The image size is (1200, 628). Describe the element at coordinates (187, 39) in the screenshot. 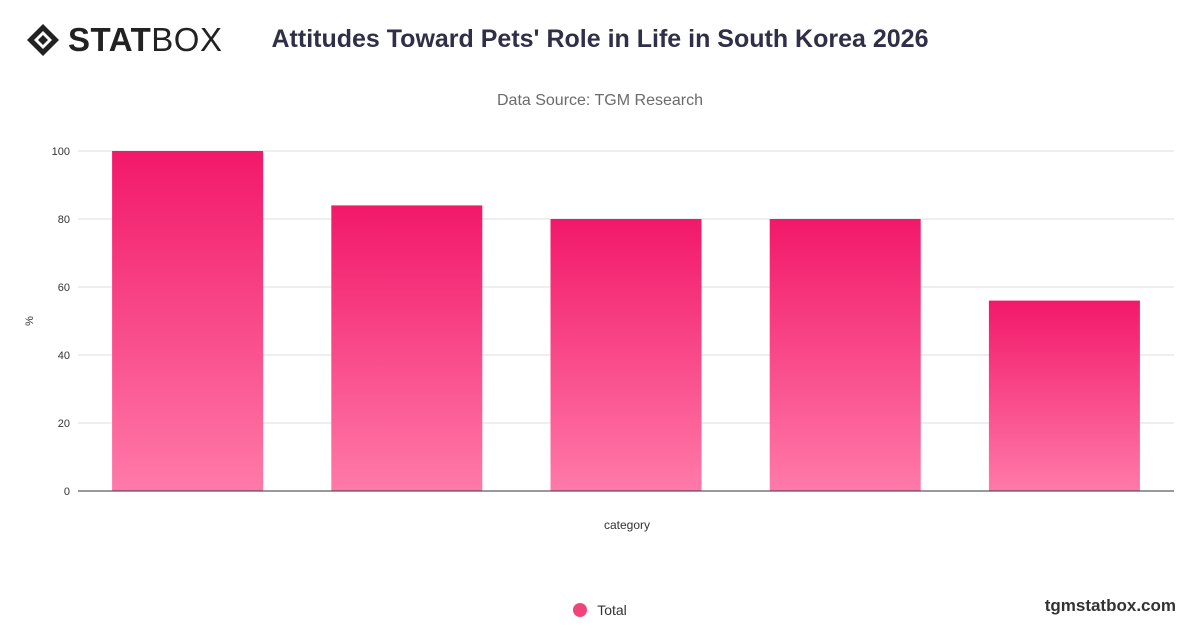

I see `logo-text-light: BOX` at that location.